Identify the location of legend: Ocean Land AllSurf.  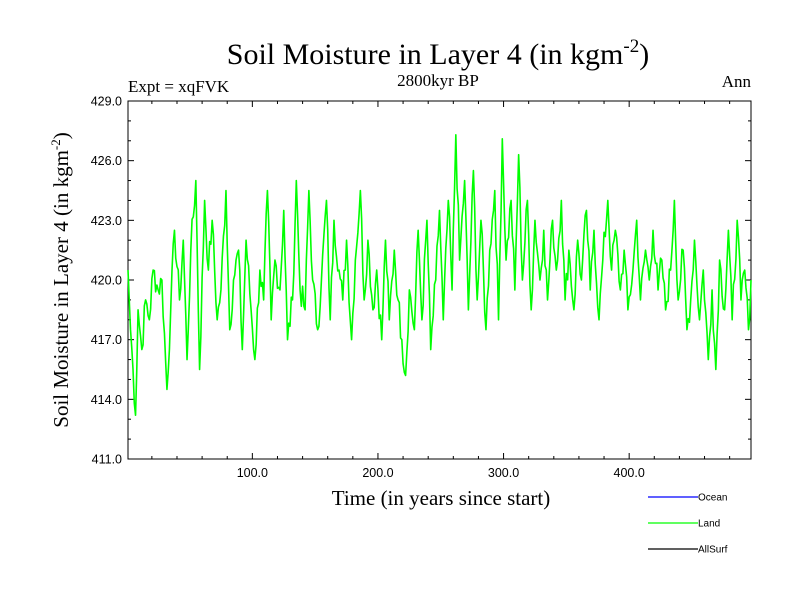
(688, 524).